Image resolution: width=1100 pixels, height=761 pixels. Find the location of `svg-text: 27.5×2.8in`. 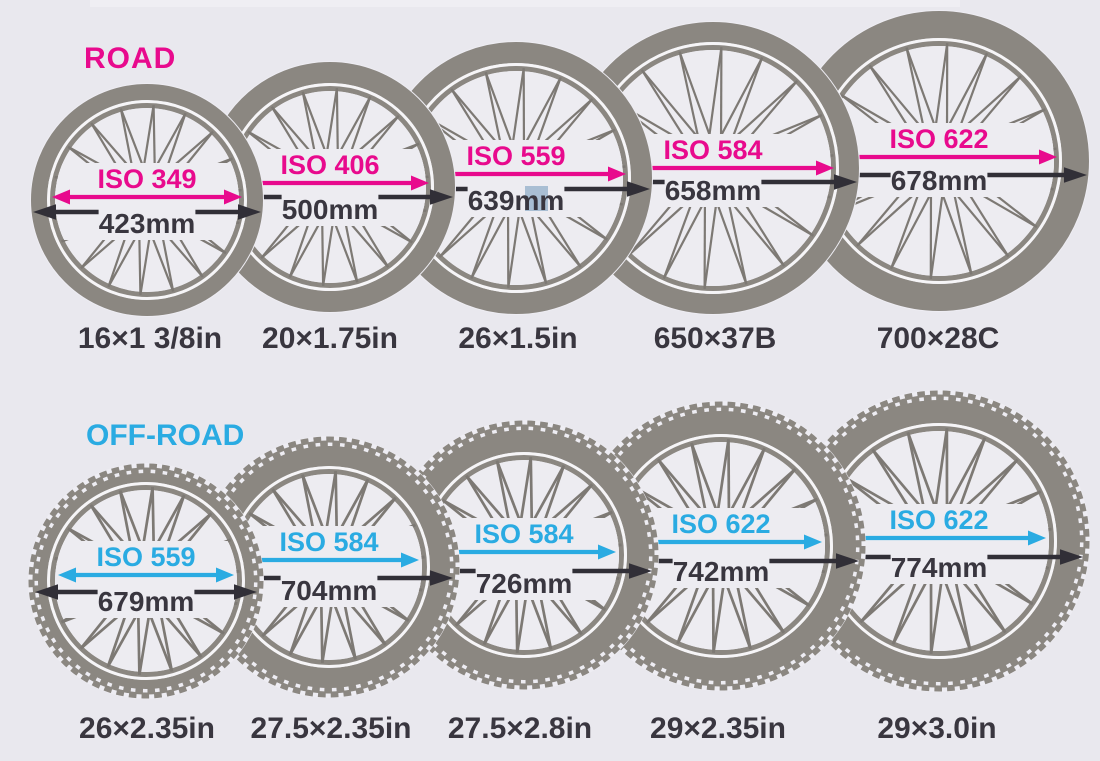

svg-text: 27.5×2.8in is located at coordinates (520, 728).